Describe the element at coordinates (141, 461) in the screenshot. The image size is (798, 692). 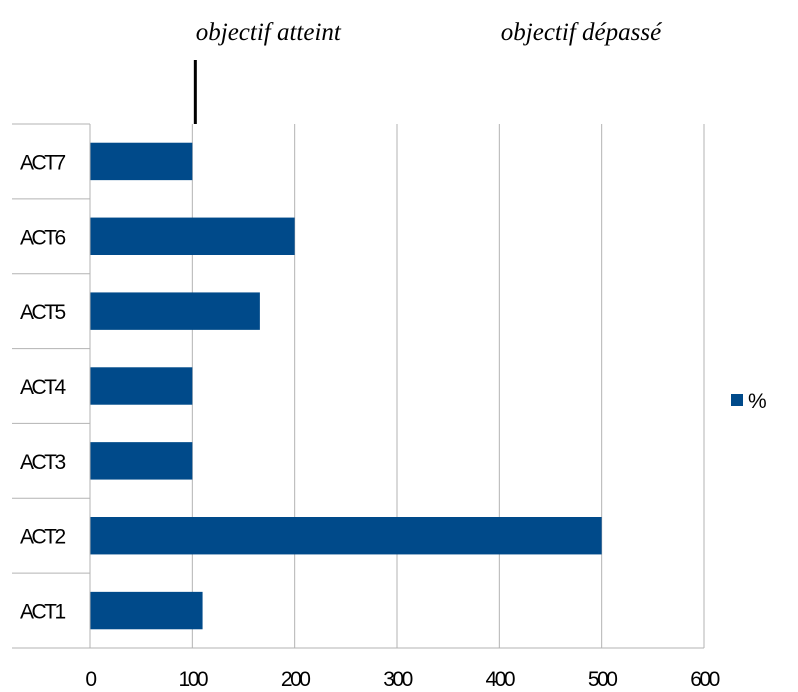
I see `bar-act3` at that location.